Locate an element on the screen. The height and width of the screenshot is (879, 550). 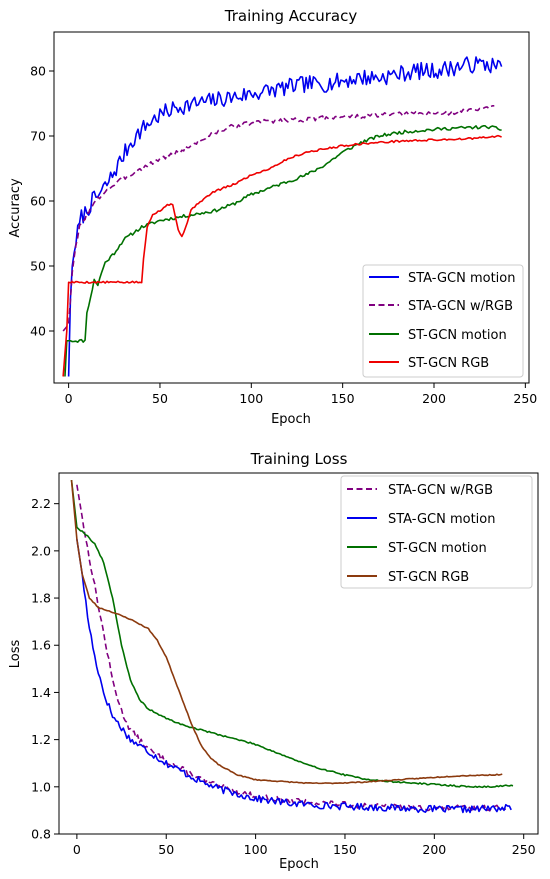
loss-x-tick-label-200: 200 is located at coordinates (434, 849).